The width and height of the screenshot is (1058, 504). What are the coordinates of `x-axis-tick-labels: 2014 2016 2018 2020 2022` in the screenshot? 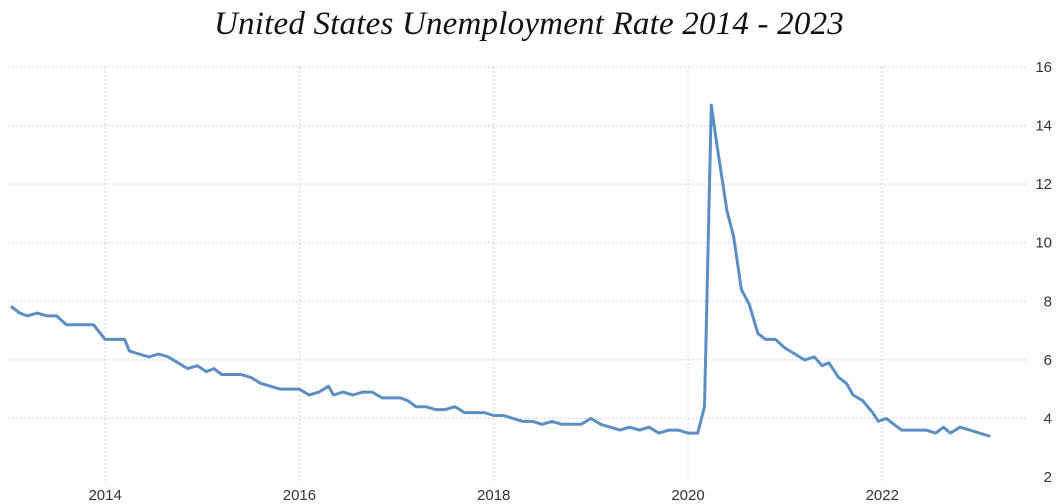 It's located at (493, 495).